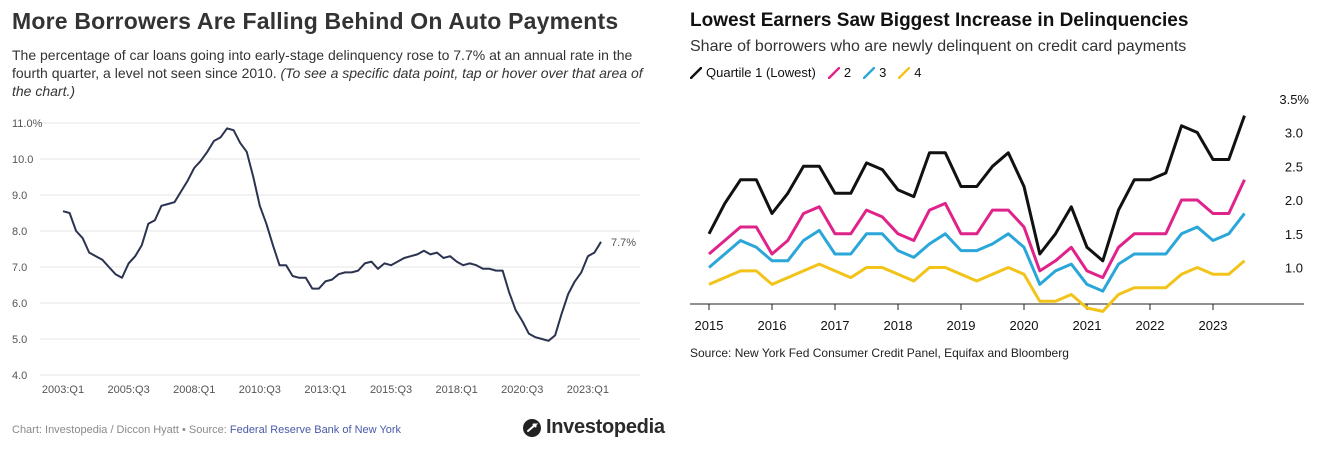  I want to click on y-tick-label: 2.0, so click(1294, 200).